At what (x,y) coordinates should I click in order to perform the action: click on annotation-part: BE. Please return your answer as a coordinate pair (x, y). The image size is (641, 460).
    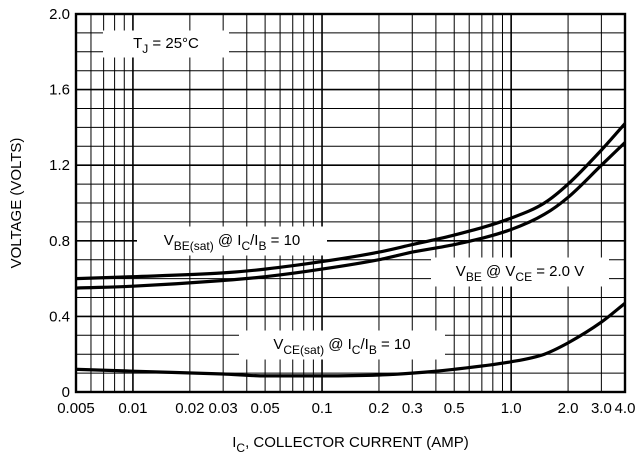
    Looking at the image, I should click on (474, 277).